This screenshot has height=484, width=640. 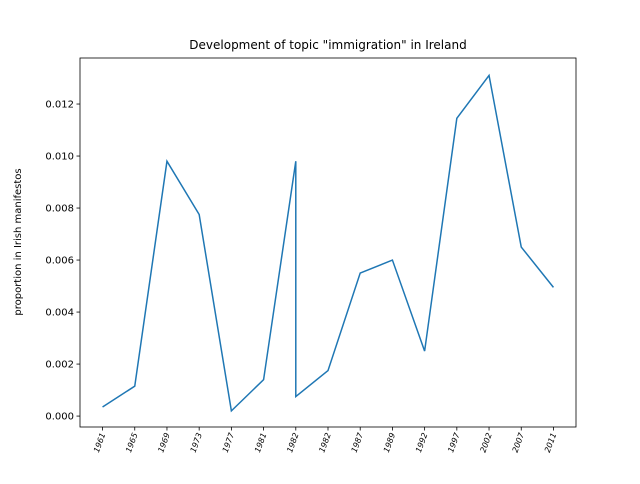 What do you see at coordinates (550, 443) in the screenshot?
I see `x-tick-label: 2011` at bounding box center [550, 443].